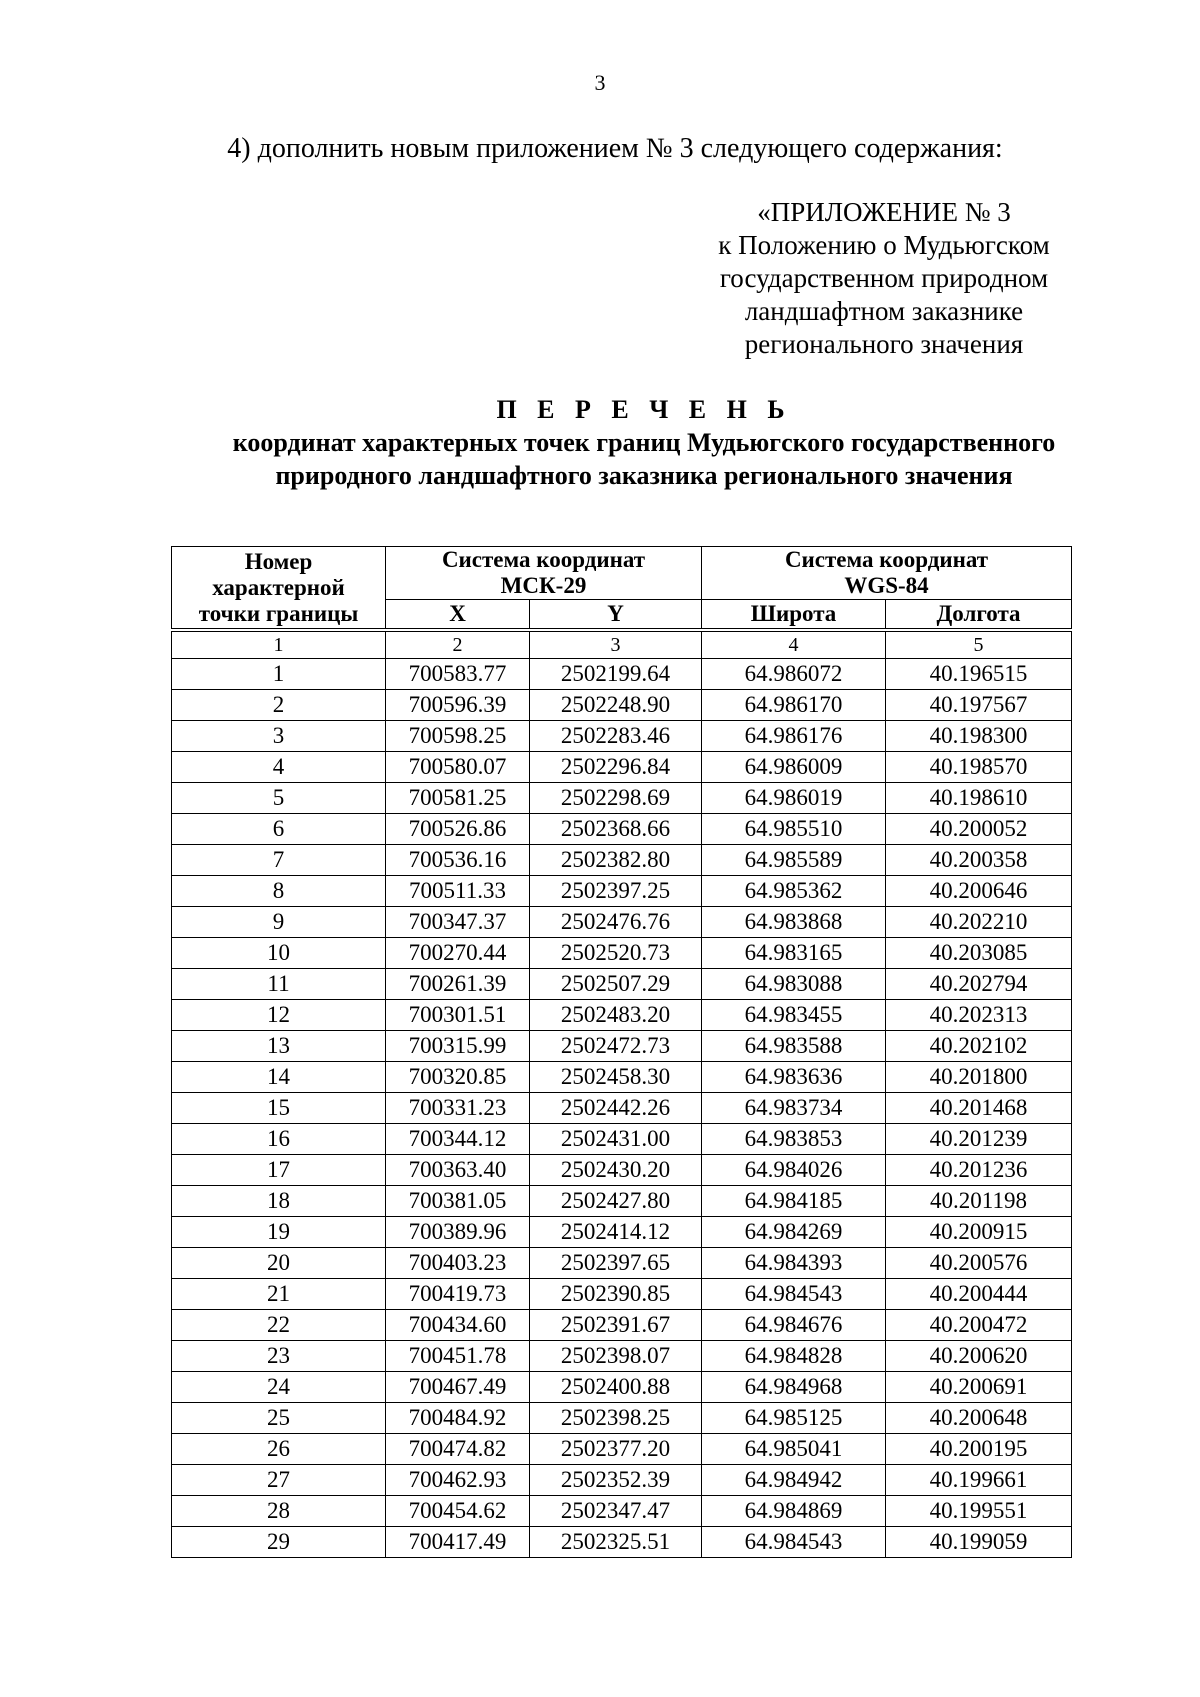  I want to click on appendix-line: «ПРИЛОЖЕНИЕ № 3, so click(884, 212).